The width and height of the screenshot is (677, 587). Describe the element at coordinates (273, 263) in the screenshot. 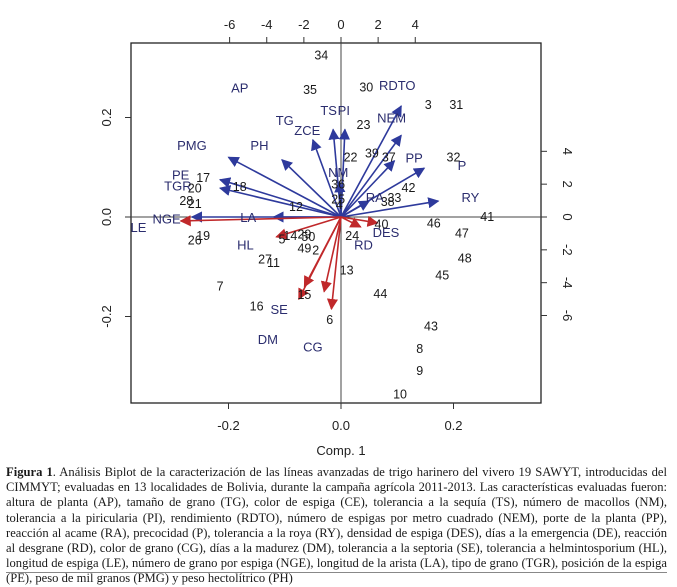

I see `observation-label: 11` at that location.